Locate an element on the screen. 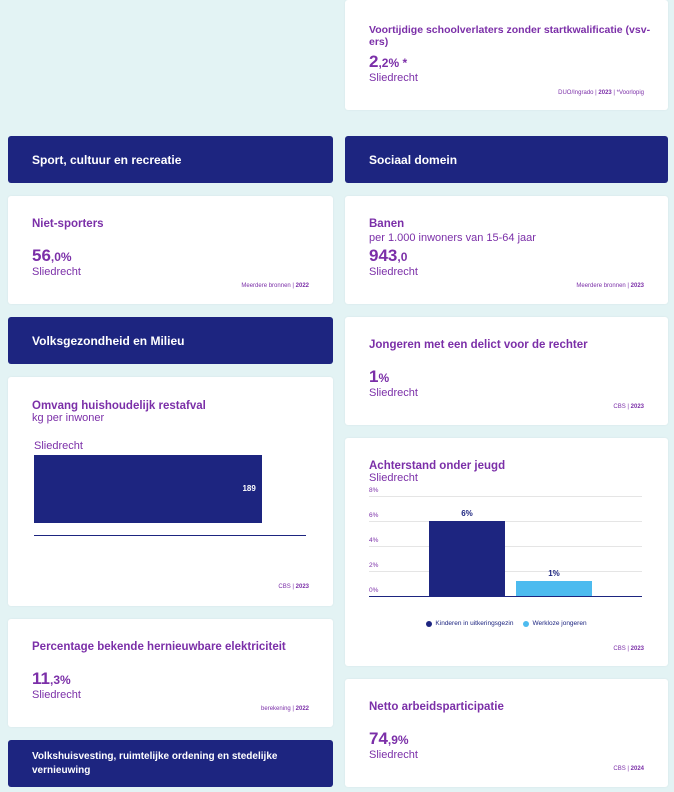  y-tick-label: 2% is located at coordinates (374, 565).